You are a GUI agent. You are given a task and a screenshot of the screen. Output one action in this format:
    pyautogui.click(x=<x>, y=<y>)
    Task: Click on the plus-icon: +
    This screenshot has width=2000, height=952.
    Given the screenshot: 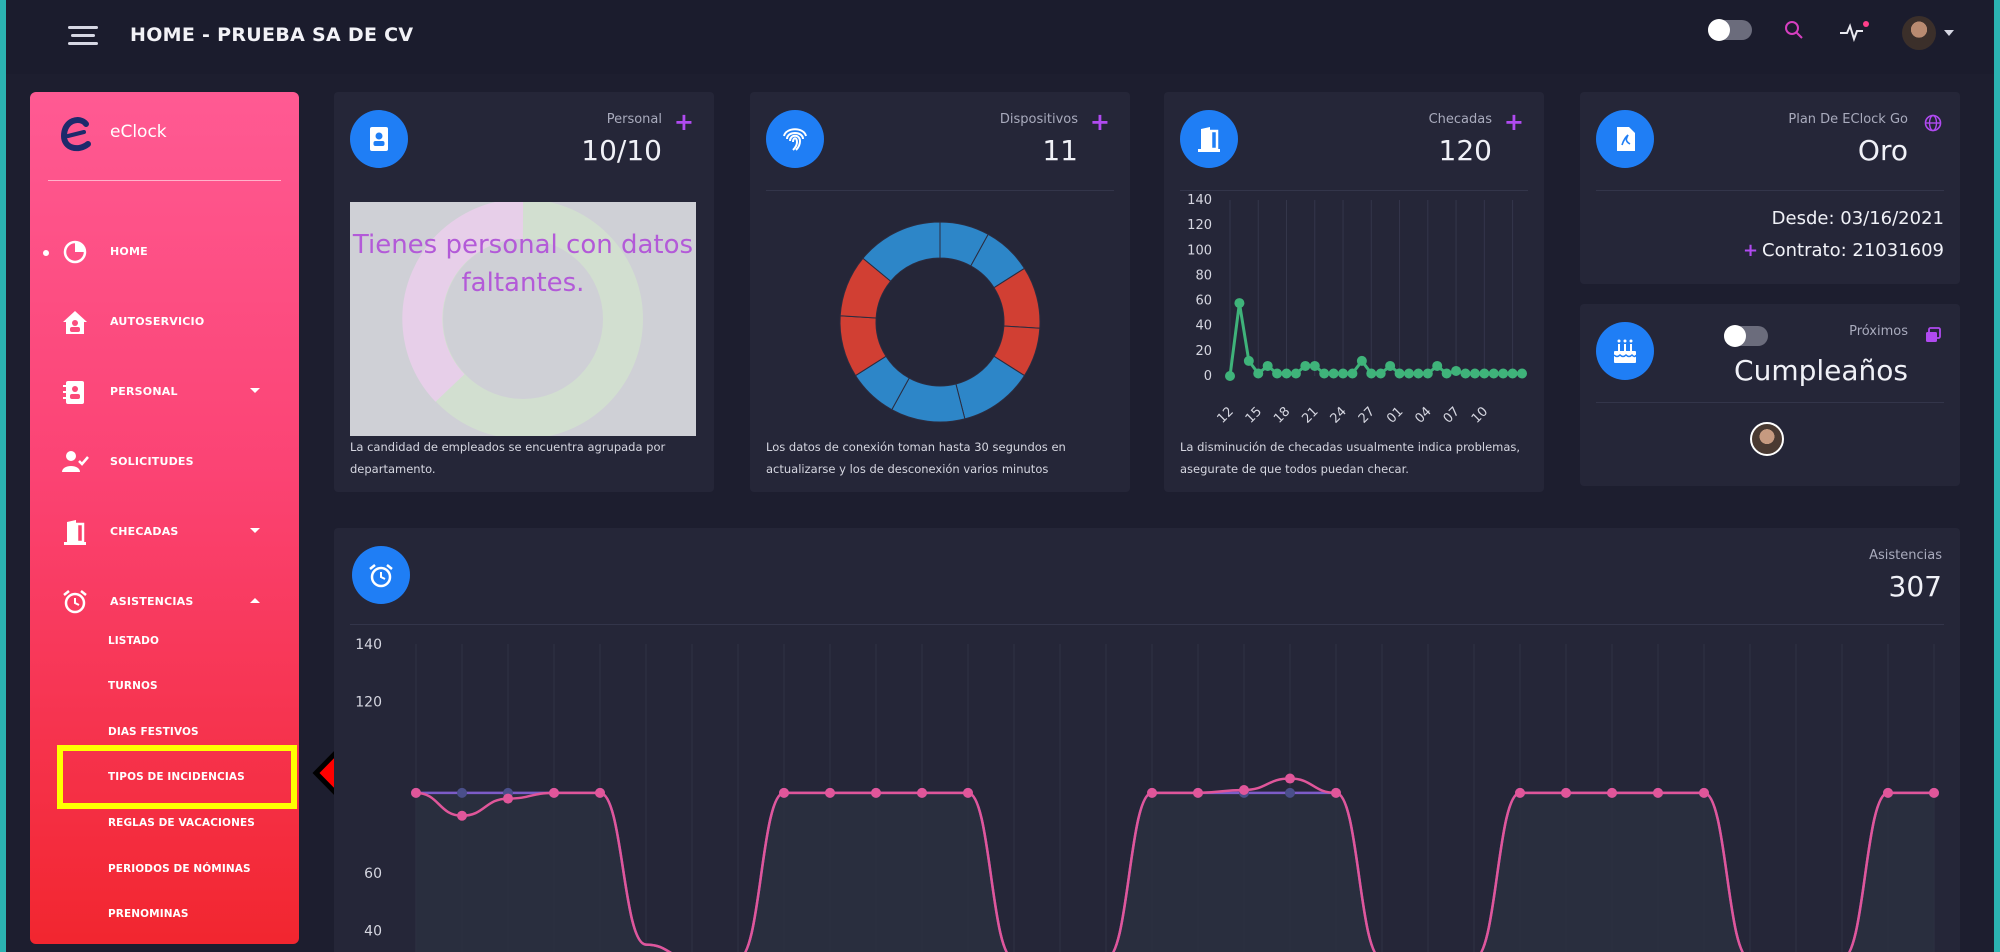 What is the action you would take?
    pyautogui.click(x=1750, y=250)
    